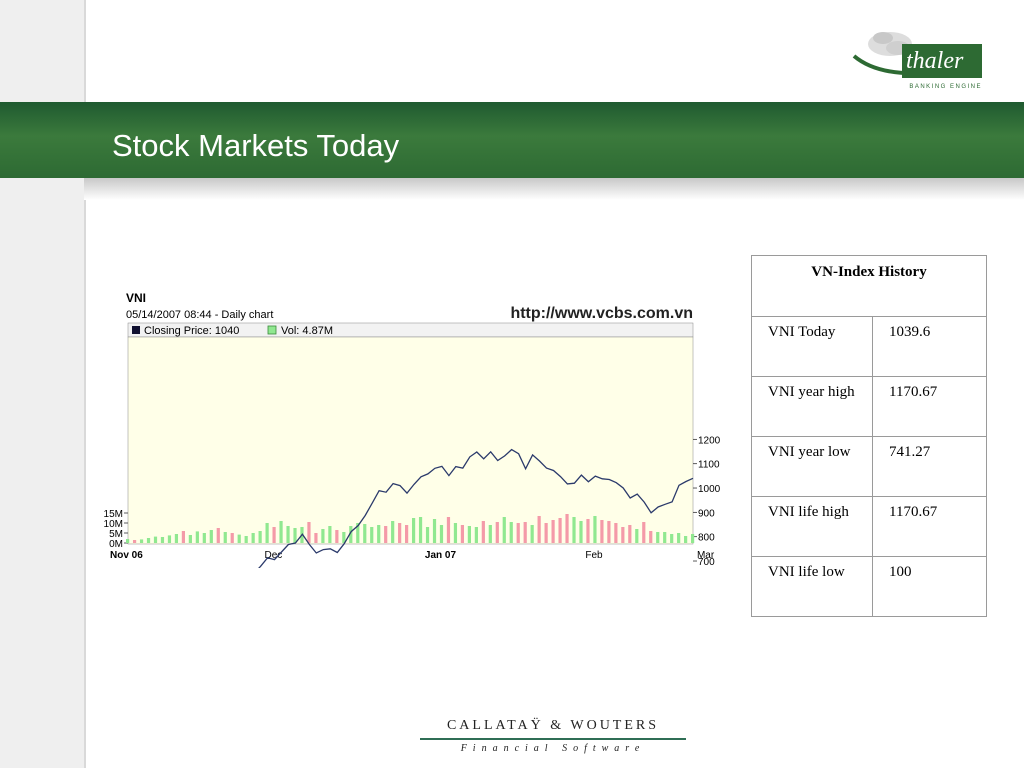  What do you see at coordinates (869, 286) in the screenshot?
I see `history-table-header: VN-Index History` at bounding box center [869, 286].